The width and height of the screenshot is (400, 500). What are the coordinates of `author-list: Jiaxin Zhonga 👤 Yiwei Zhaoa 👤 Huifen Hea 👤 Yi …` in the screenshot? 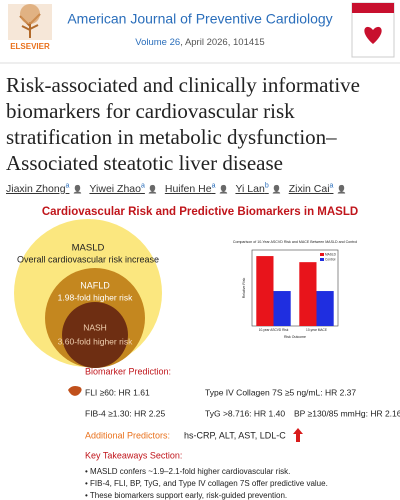 It's located at (179, 188).